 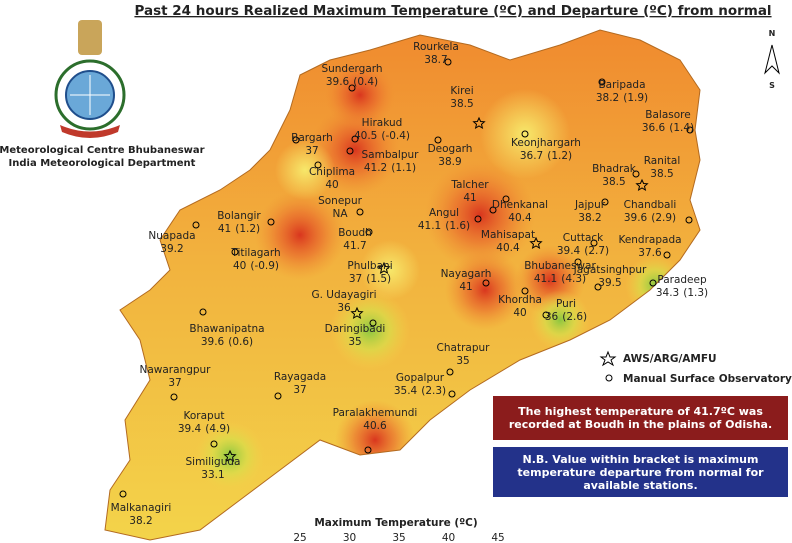 I want to click on station-name: Chandbali, so click(x=650, y=205).